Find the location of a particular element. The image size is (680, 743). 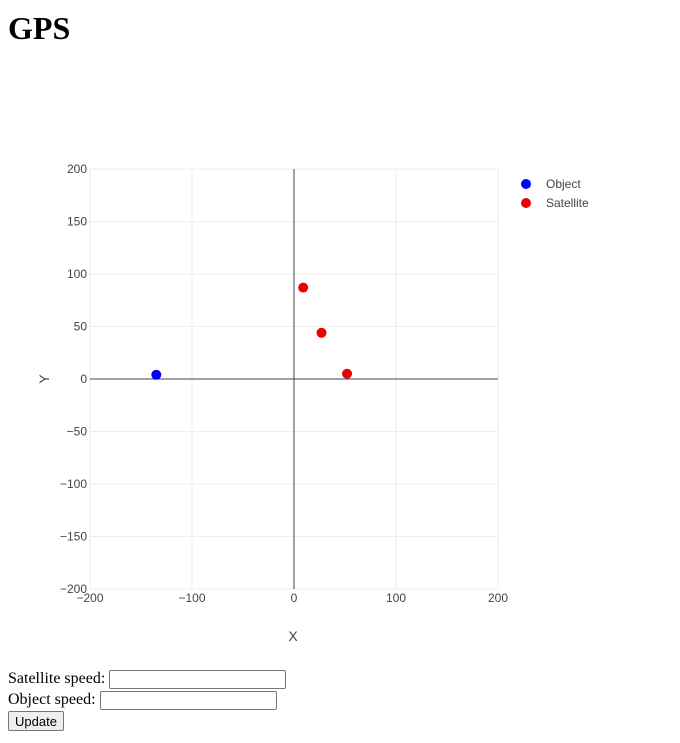

y-tick-label: 200 is located at coordinates (77, 169).